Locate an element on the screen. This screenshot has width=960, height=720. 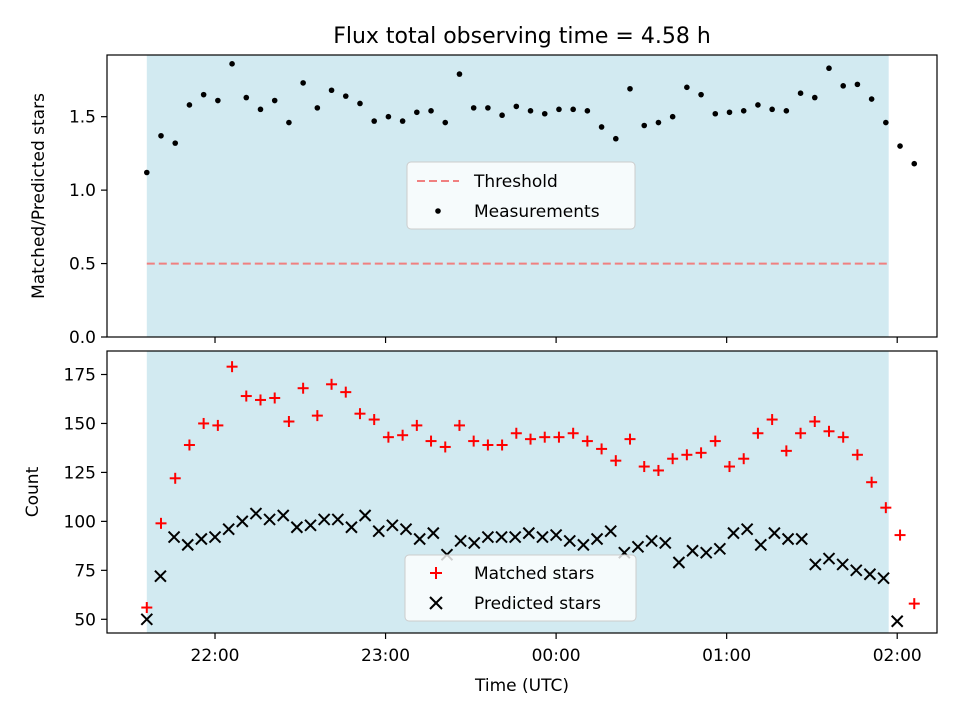
y-tick-label: 175 is located at coordinates (80, 376).